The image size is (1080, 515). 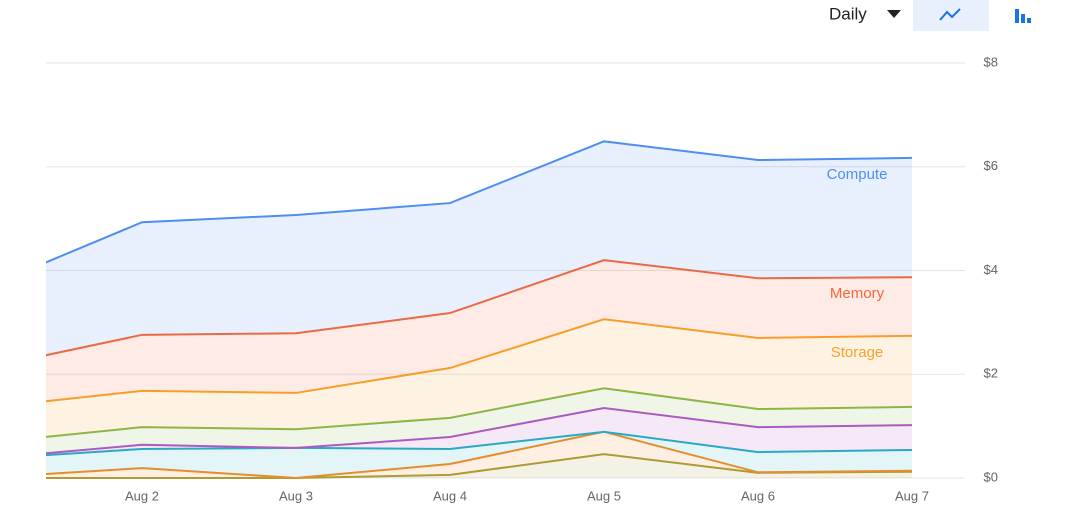 What do you see at coordinates (450, 495) in the screenshot?
I see `x-tick-label: Aug 4` at bounding box center [450, 495].